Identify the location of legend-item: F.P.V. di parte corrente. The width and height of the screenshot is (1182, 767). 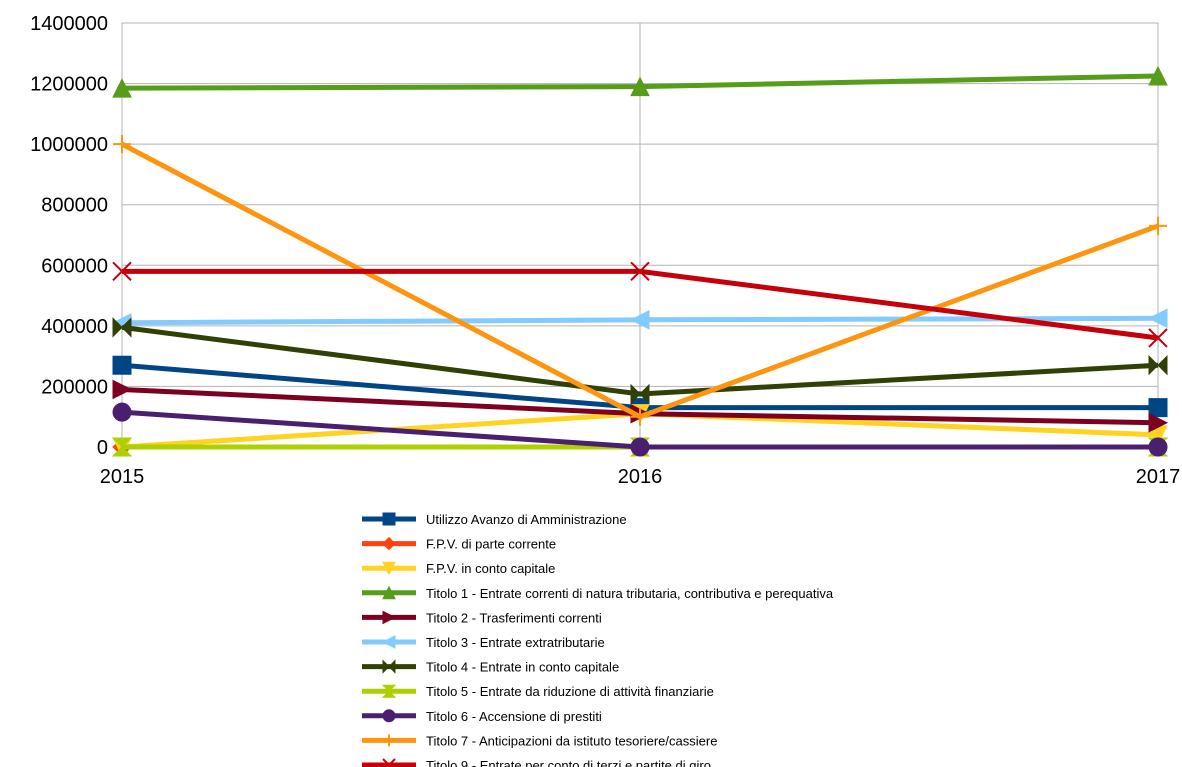
(459, 544).